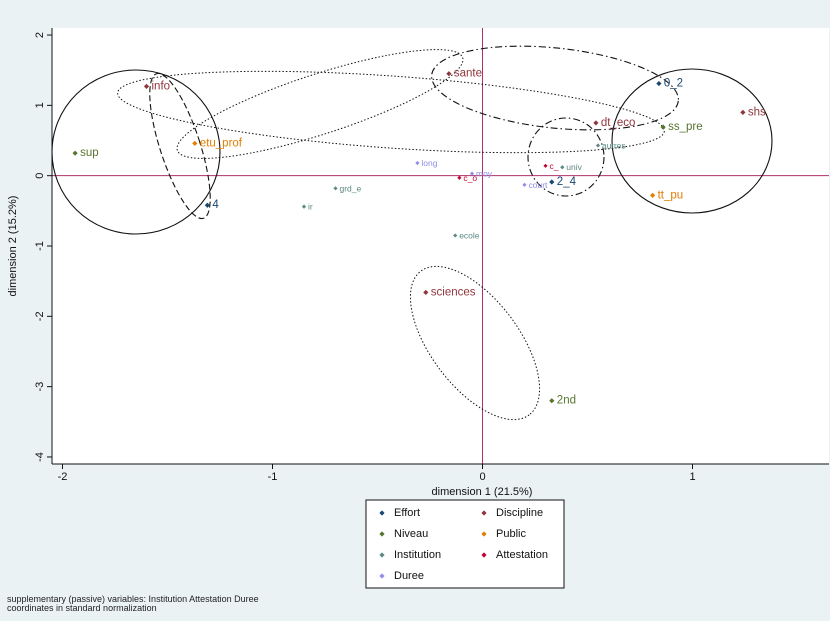  What do you see at coordinates (511, 534) in the screenshot?
I see `legend-label-public: Public` at bounding box center [511, 534].